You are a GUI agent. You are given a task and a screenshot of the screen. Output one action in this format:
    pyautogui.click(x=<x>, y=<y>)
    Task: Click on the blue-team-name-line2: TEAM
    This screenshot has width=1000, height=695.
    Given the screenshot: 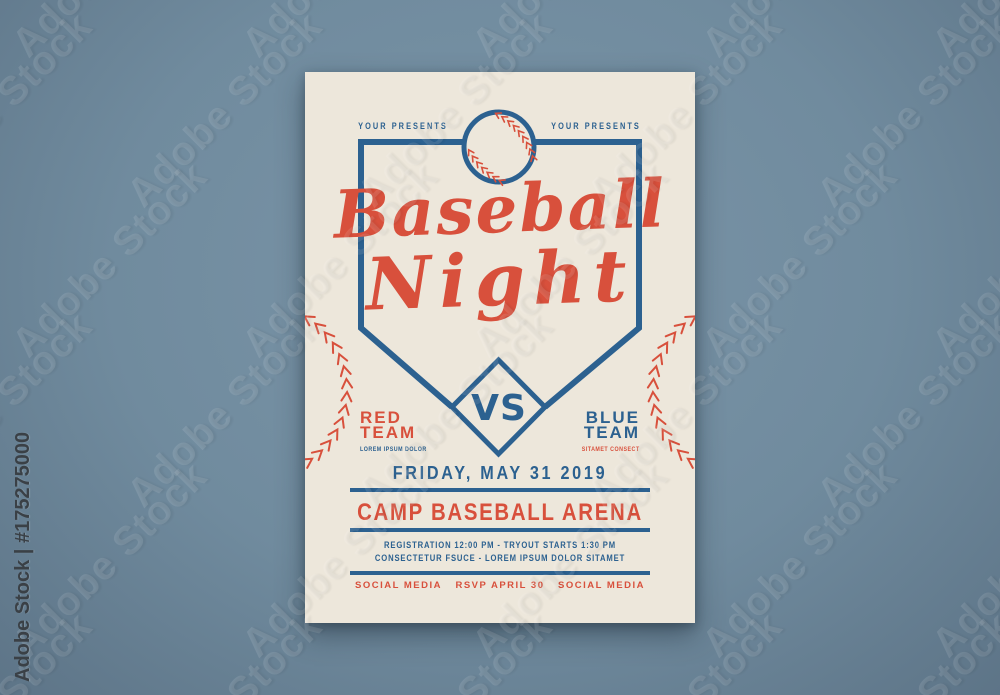 What is the action you would take?
    pyautogui.click(x=611, y=432)
    